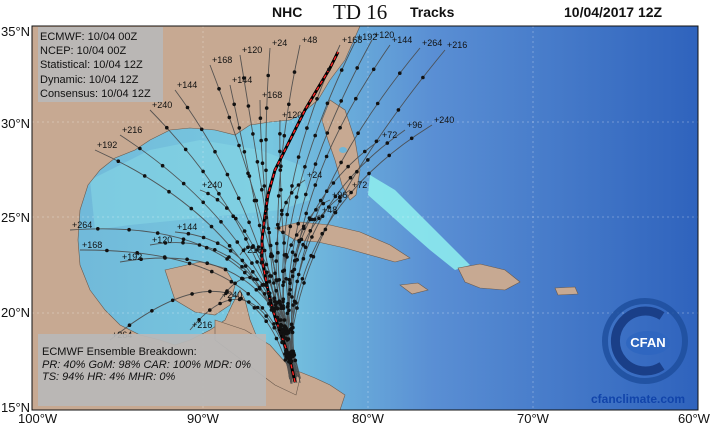 The height and width of the screenshot is (430, 715). What do you see at coordinates (38, 418) in the screenshot?
I see `lon-label-100: 100°W` at bounding box center [38, 418].